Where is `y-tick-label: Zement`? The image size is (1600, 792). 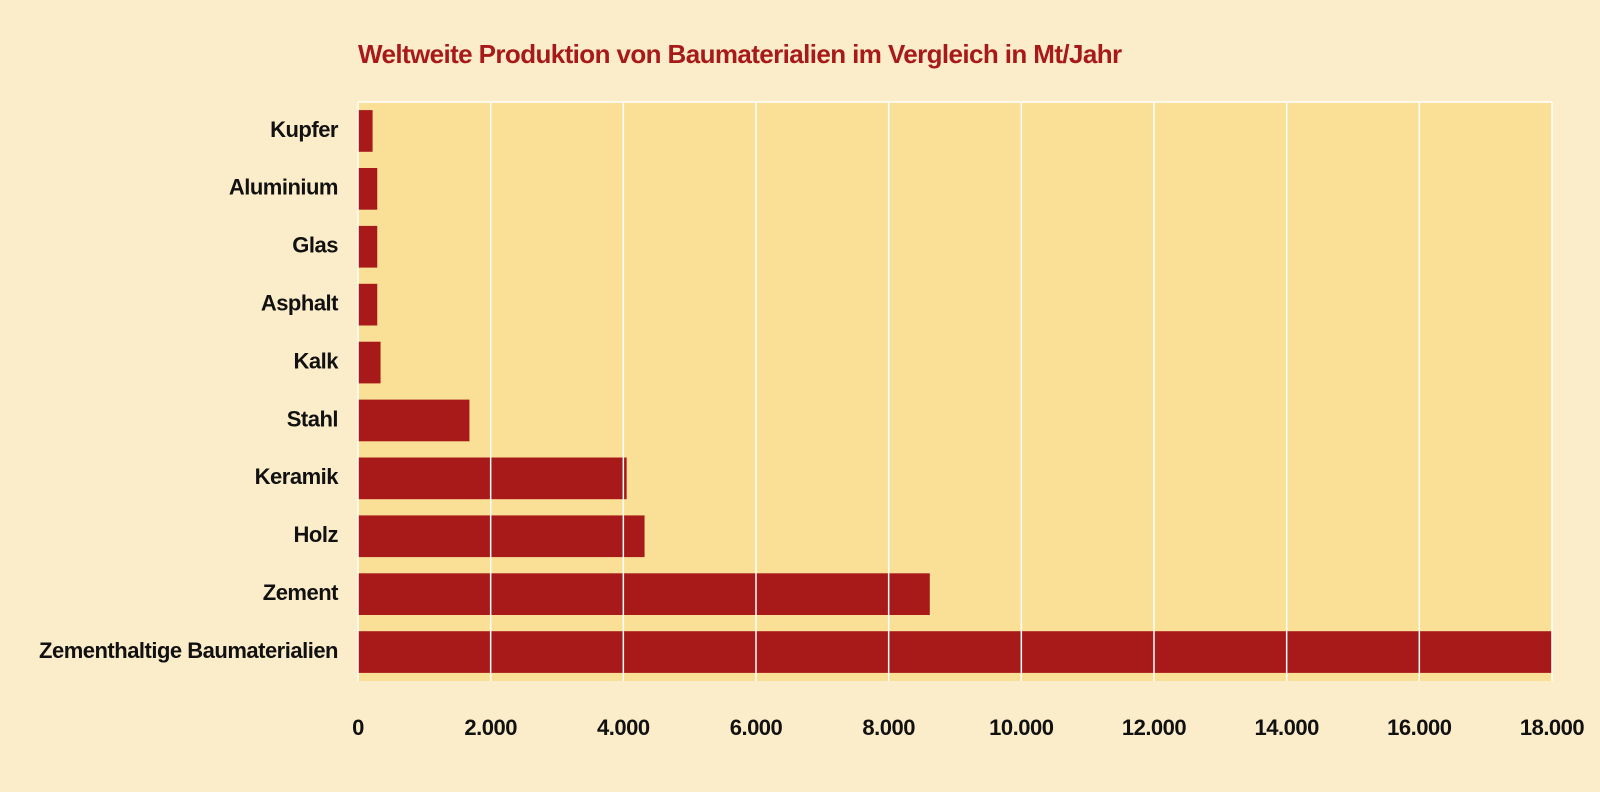
y-tick-label: Zement is located at coordinates (301, 592).